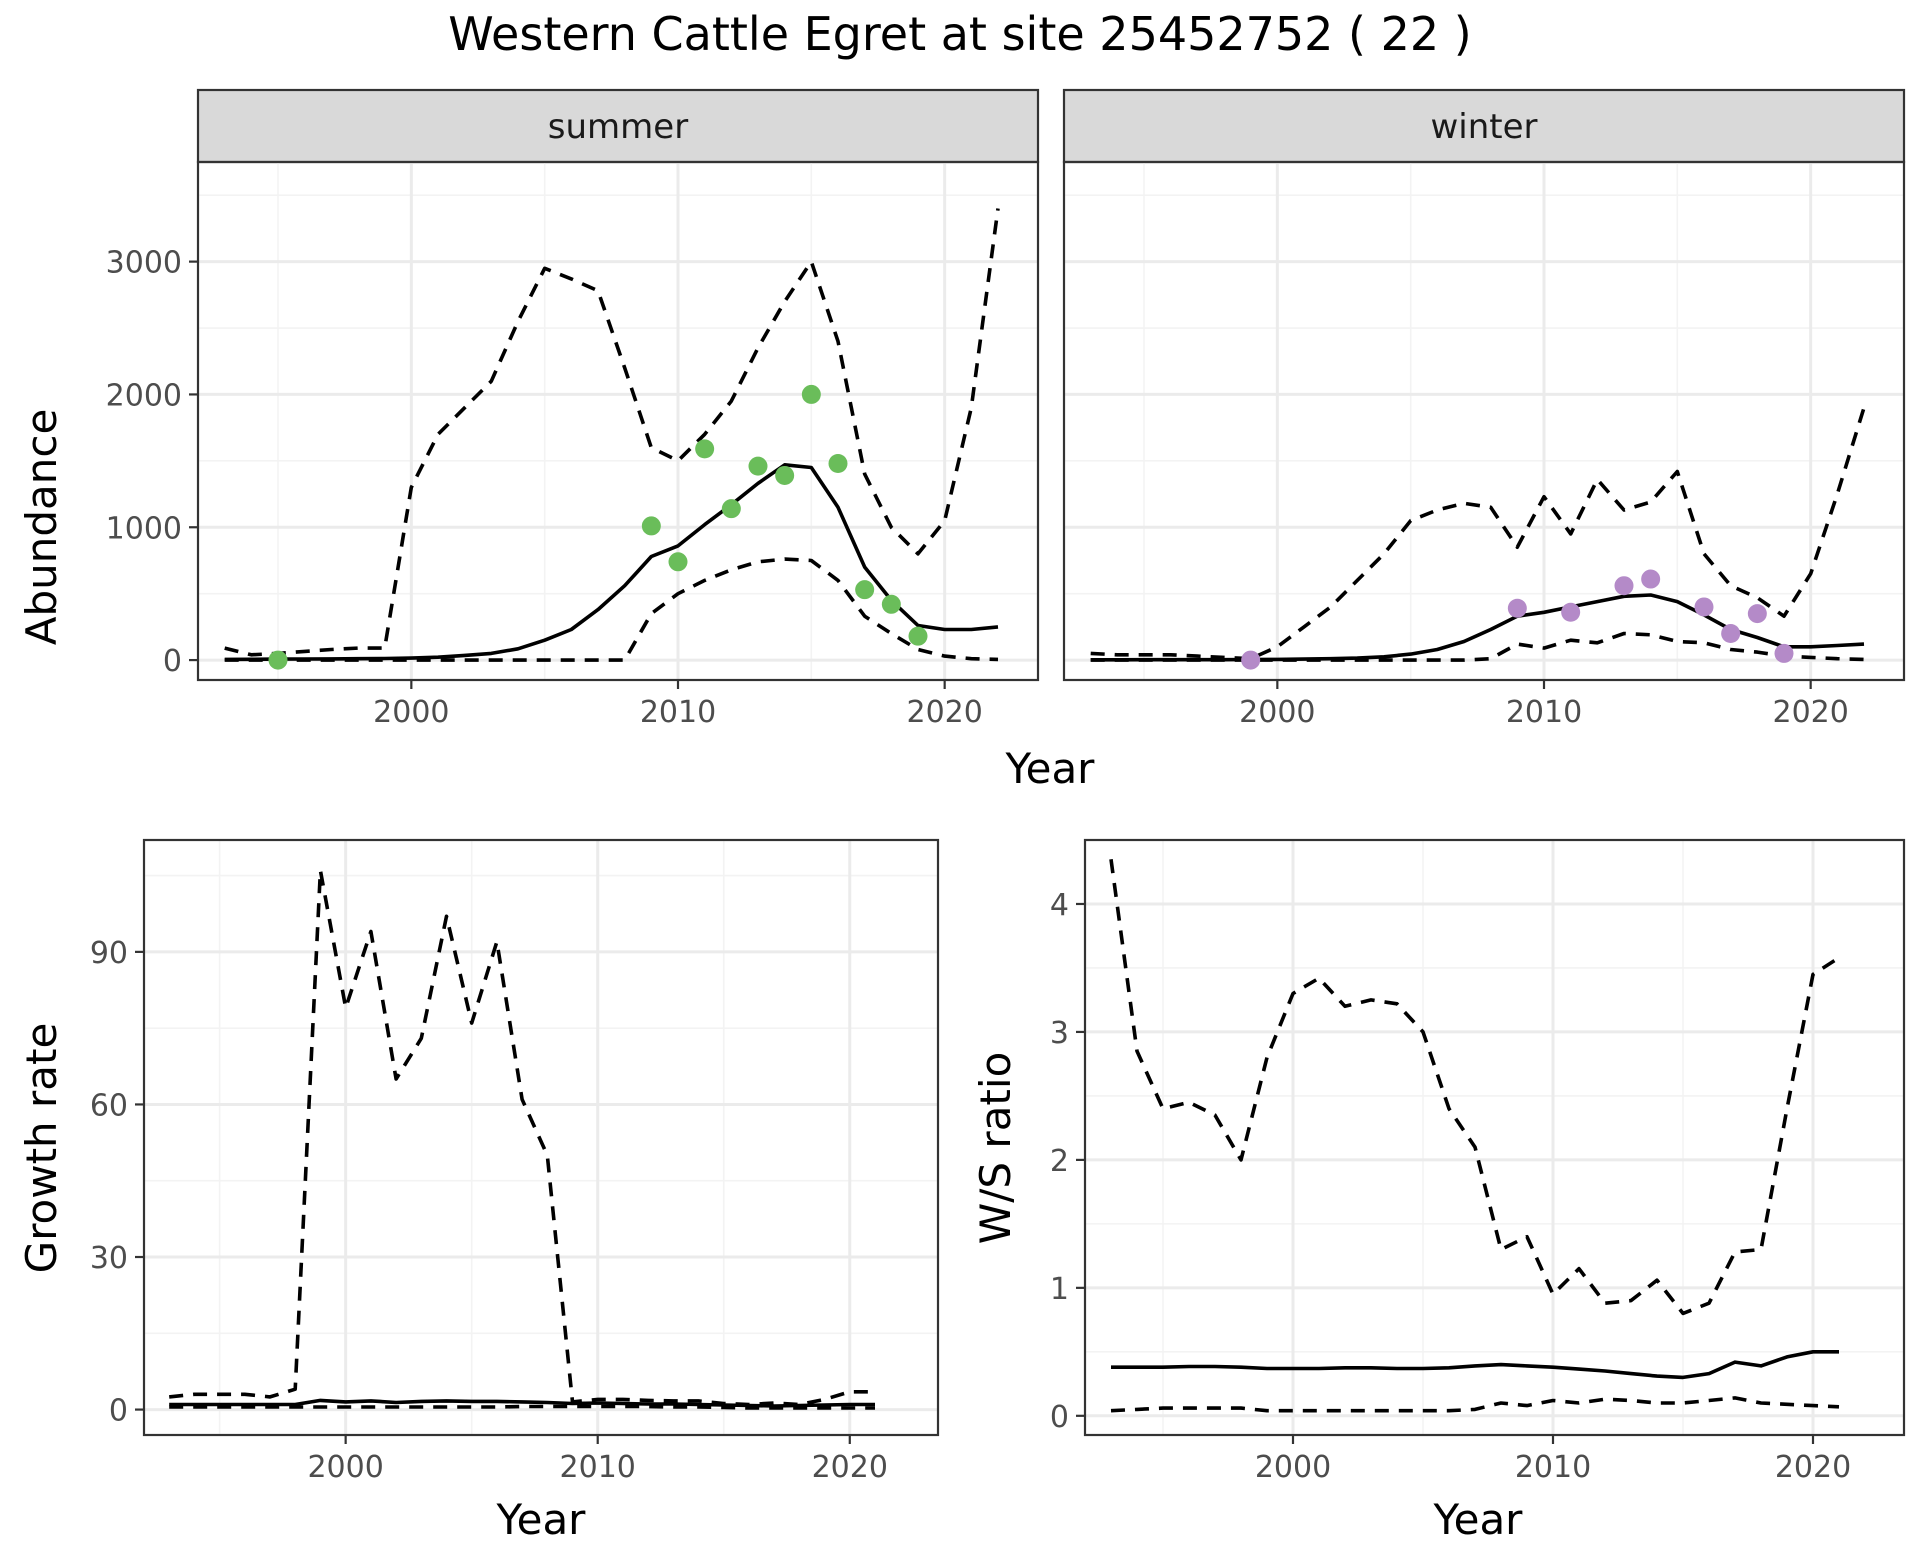 The width and height of the screenshot is (1920, 1560). I want to click on ws-y-axis-title: W/S ratio, so click(995, 1148).